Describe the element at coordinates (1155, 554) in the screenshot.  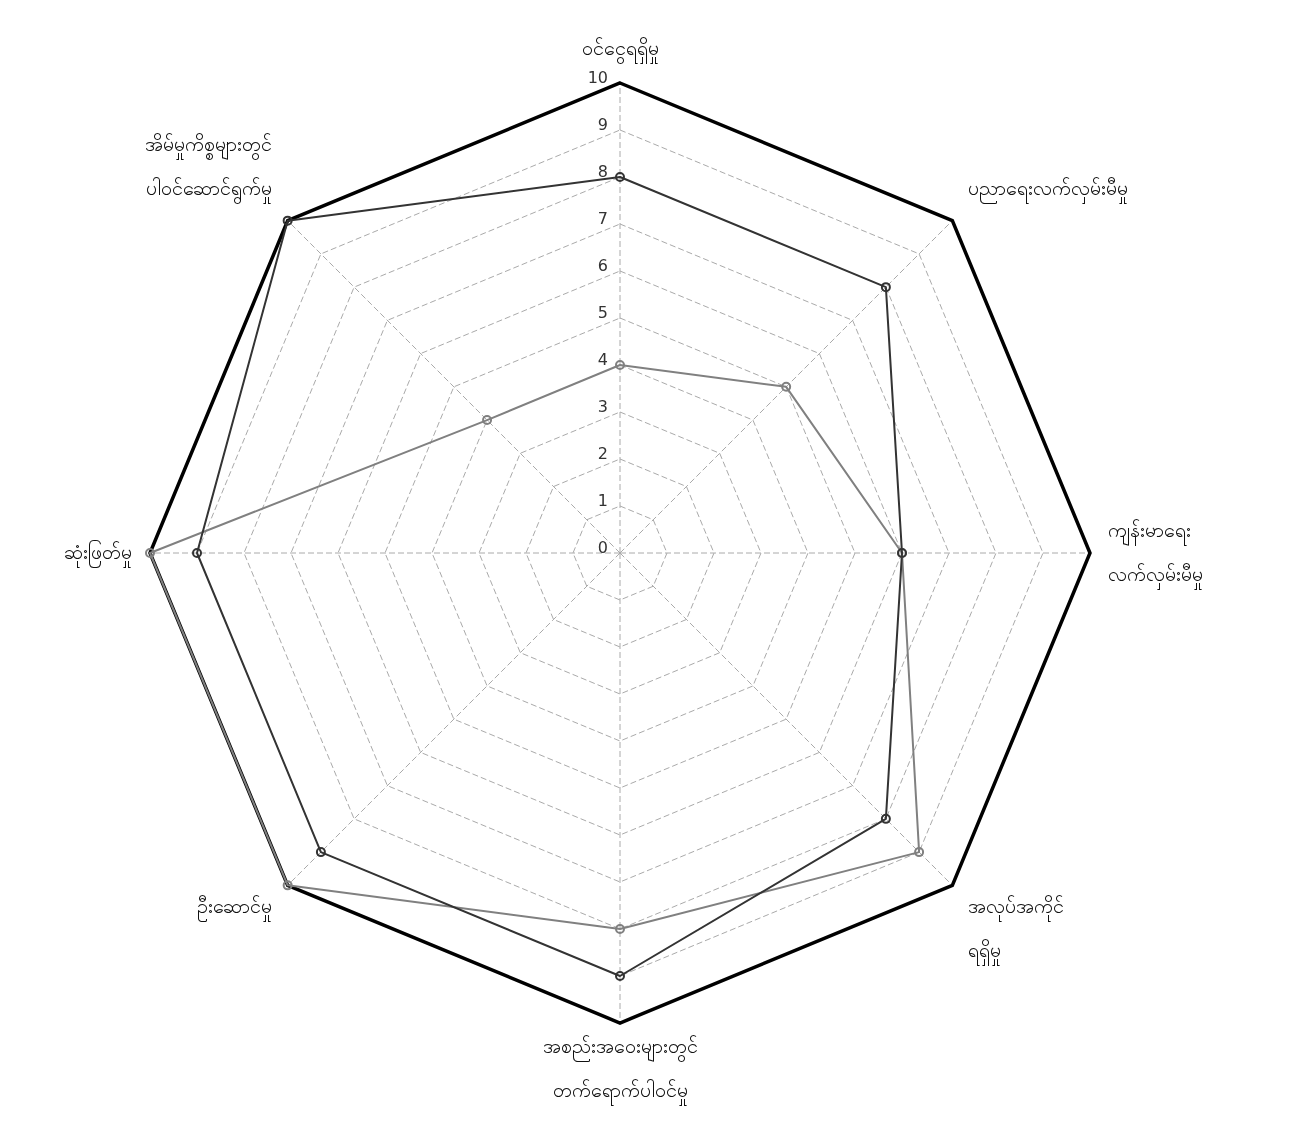
I see `spoke-label: ကျန်းမာရေး လက်လှမ်းမီမှု` at that location.